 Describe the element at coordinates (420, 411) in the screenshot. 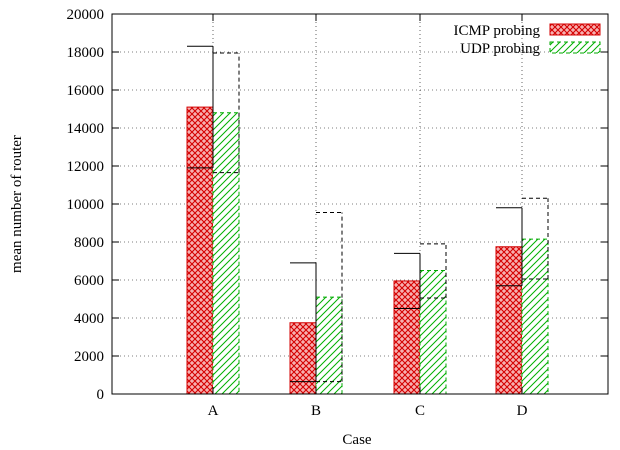

I see `x-tick-label: C` at that location.